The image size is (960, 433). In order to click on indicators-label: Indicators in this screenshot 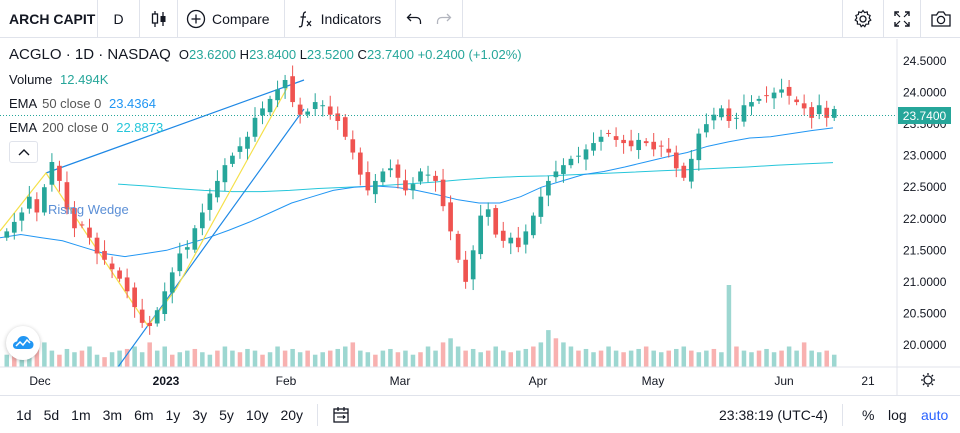, I will do `click(351, 18)`.